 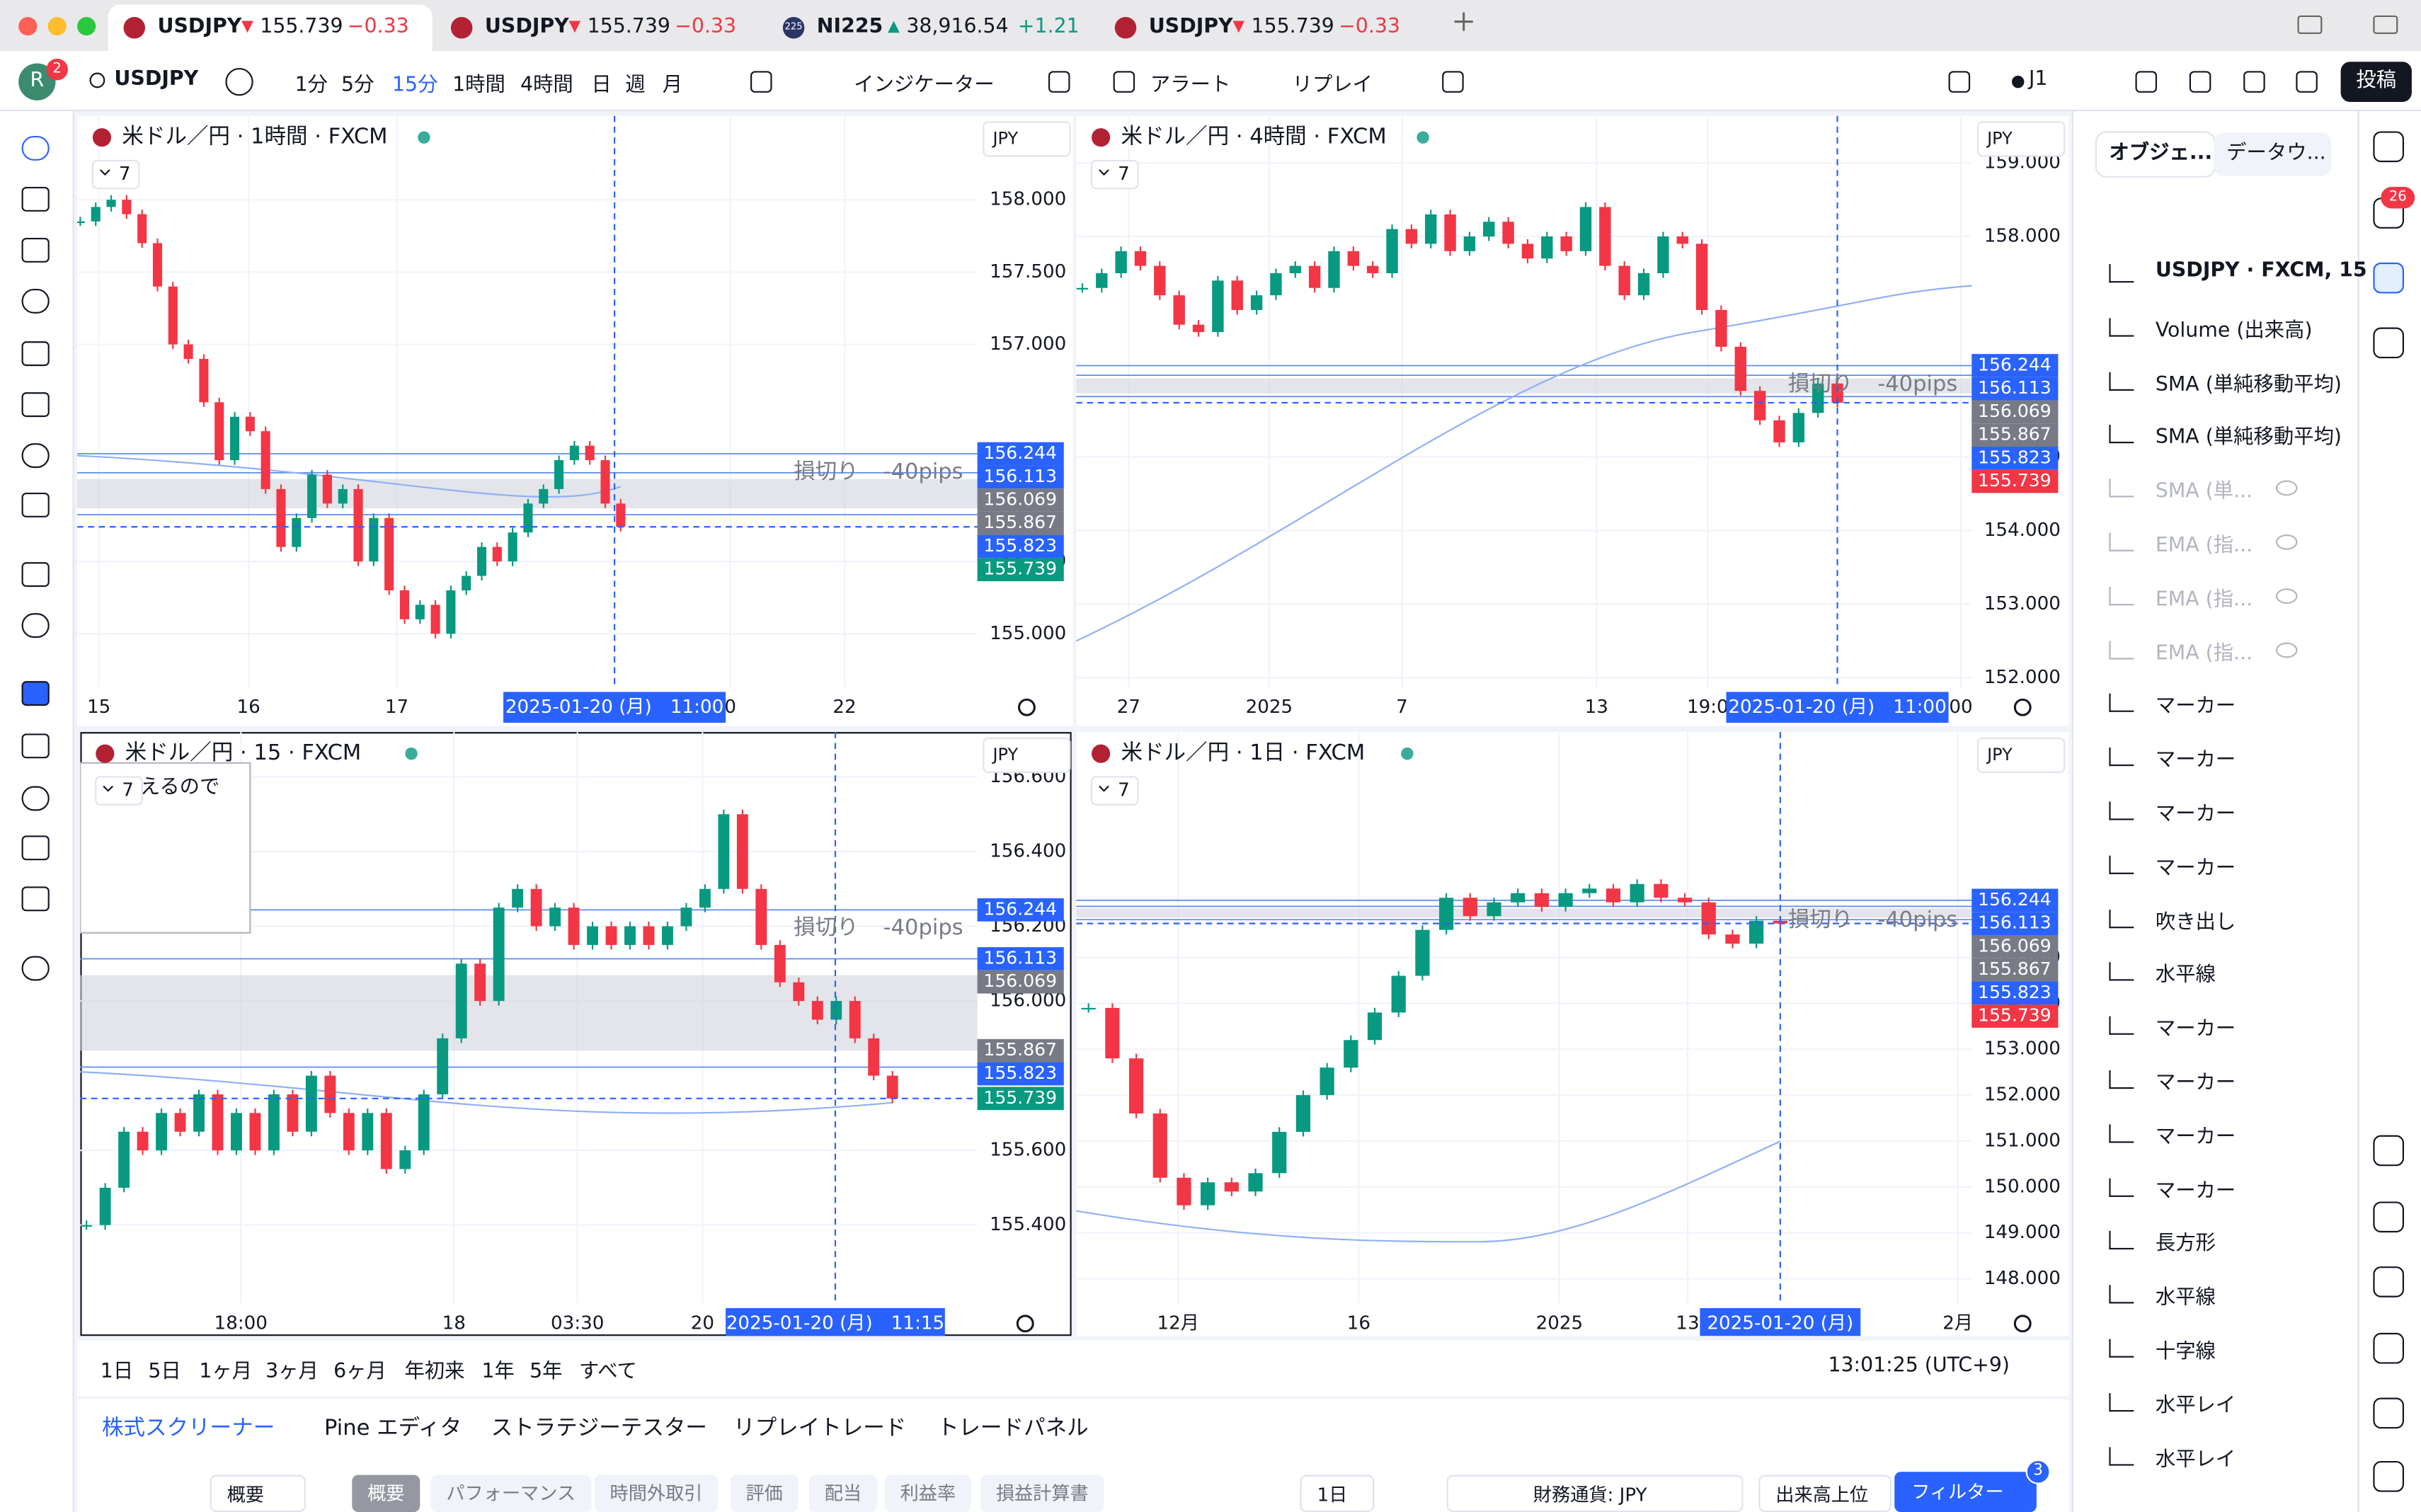 What do you see at coordinates (929, 28) in the screenshot?
I see `browser-tab: 225 NI225 ▲ 38,916.54 +1.21` at bounding box center [929, 28].